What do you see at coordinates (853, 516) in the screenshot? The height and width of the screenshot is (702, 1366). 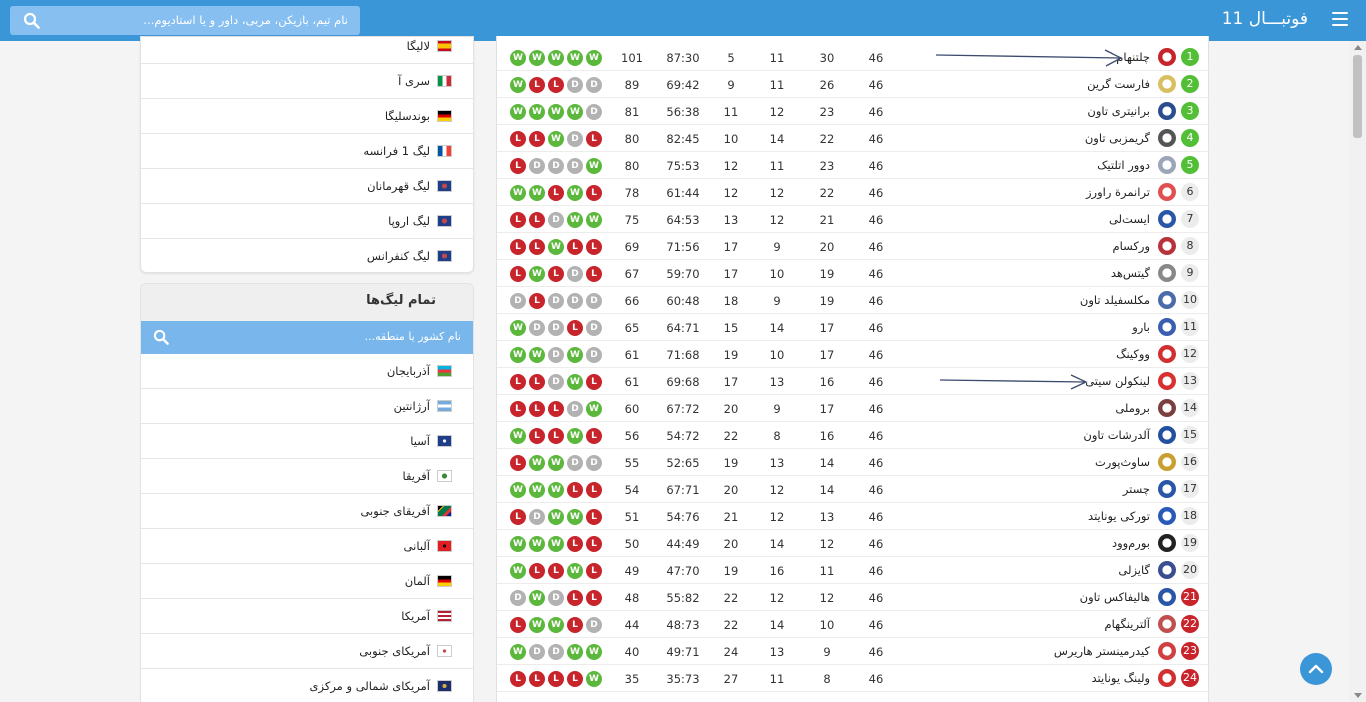 I see `table-row: 18 تورکی یونایتد 46 13 12 21 54:76 51 L W W D L` at bounding box center [853, 516].